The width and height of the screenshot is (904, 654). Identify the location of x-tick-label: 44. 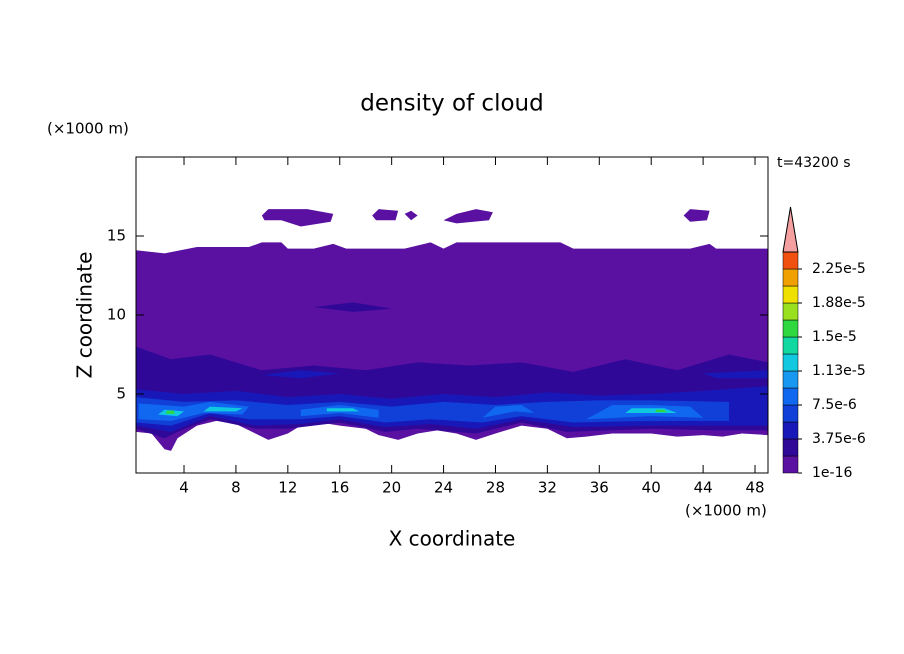
(703, 488).